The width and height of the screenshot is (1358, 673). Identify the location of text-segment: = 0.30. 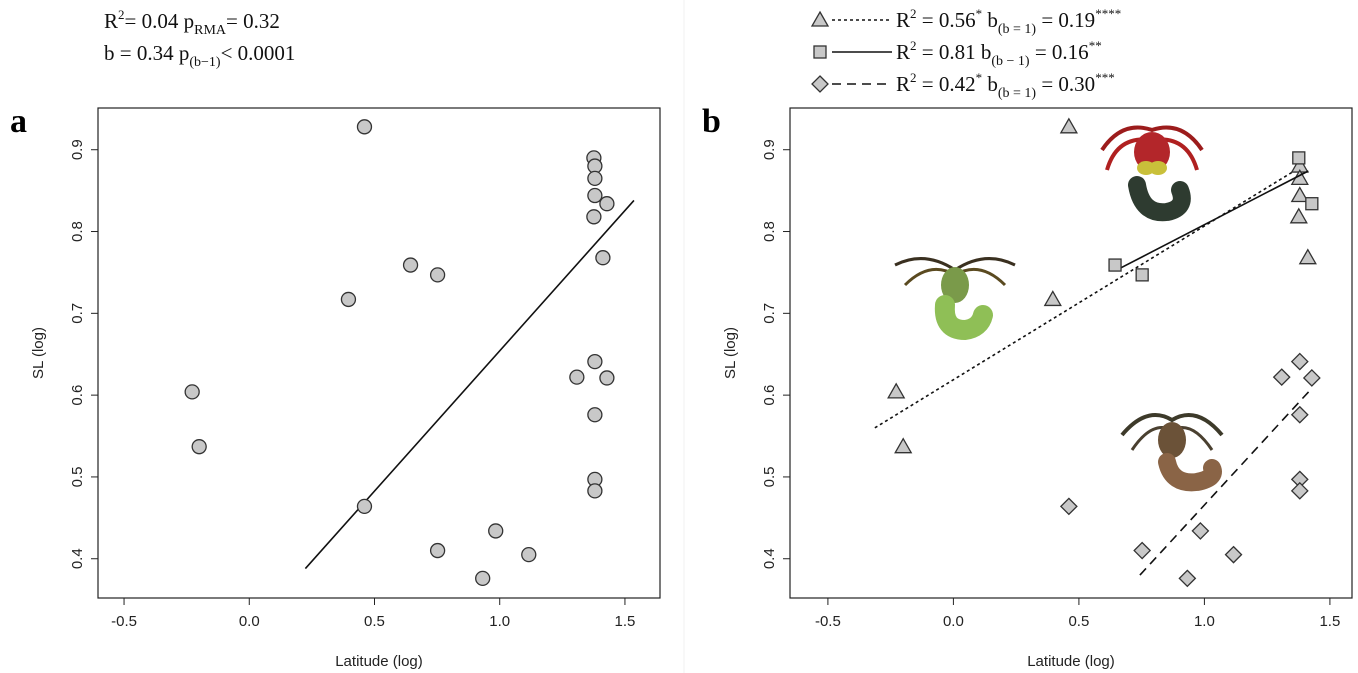
(1065, 84).